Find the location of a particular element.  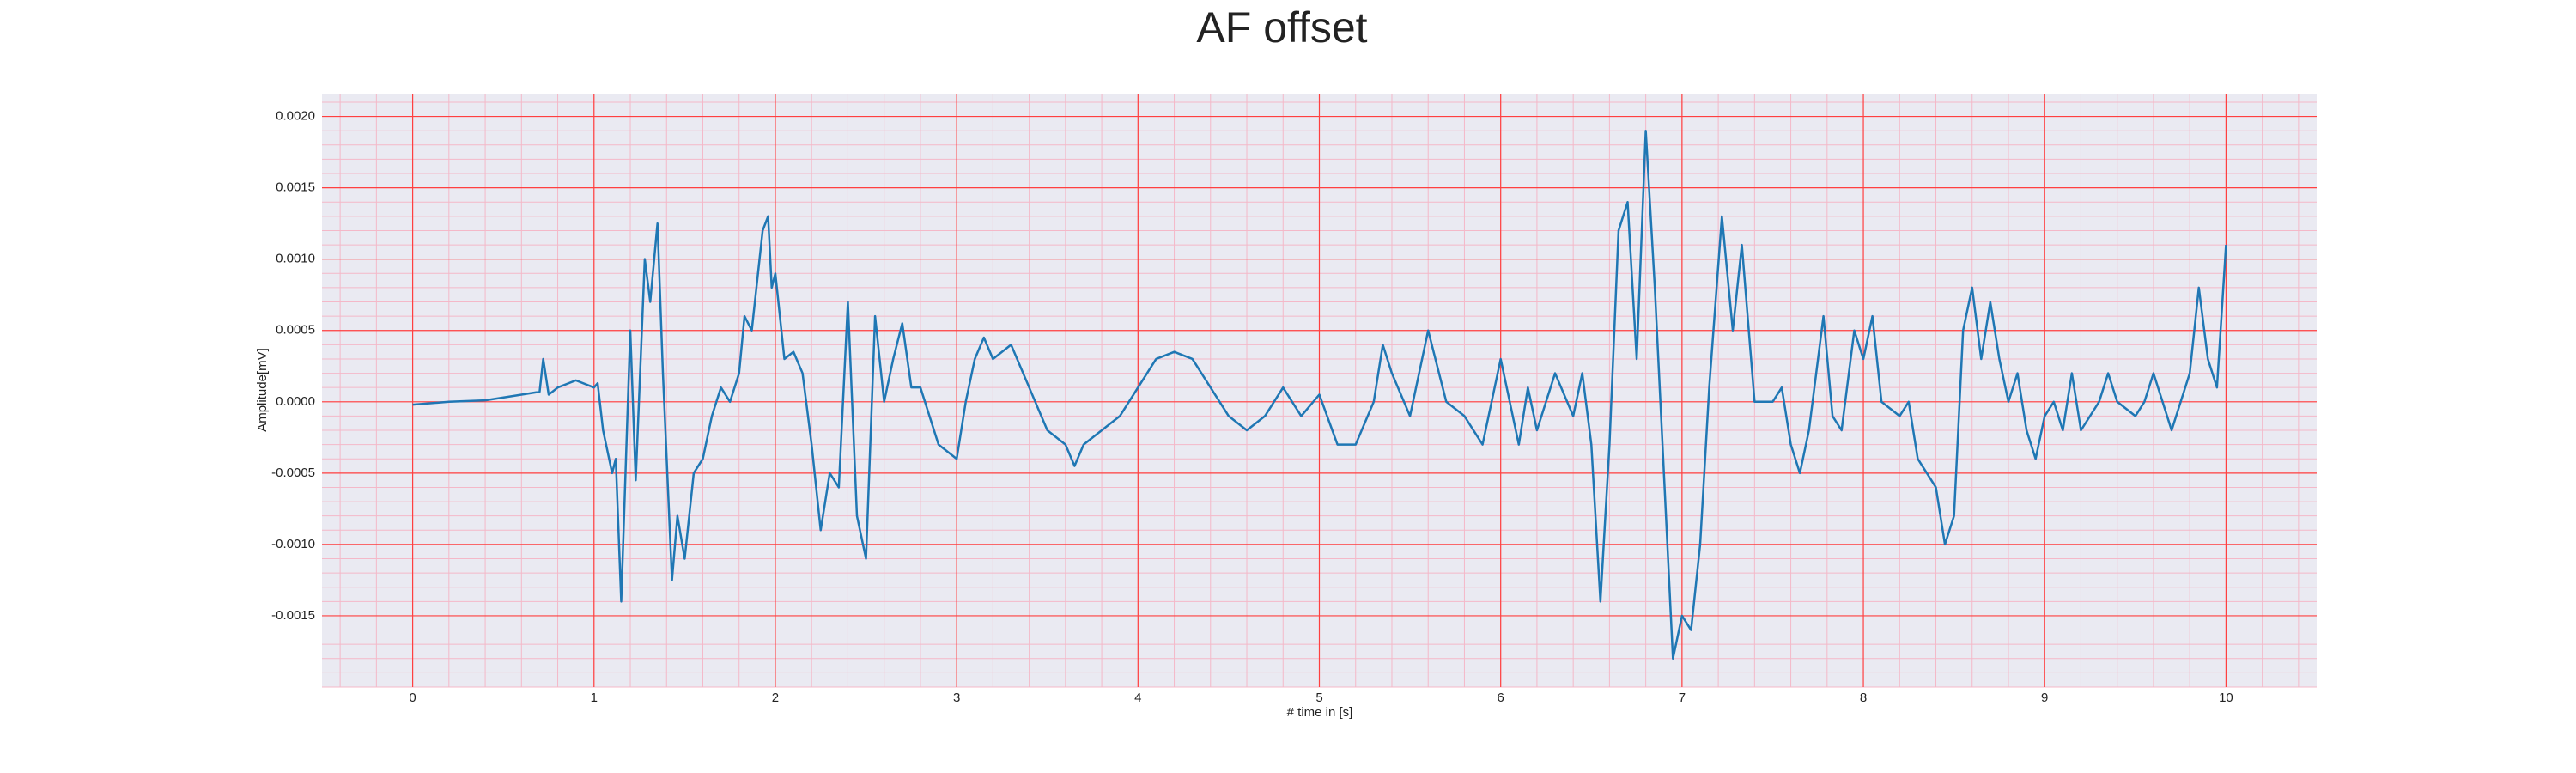

x-tick-label: 8 is located at coordinates (1864, 698).